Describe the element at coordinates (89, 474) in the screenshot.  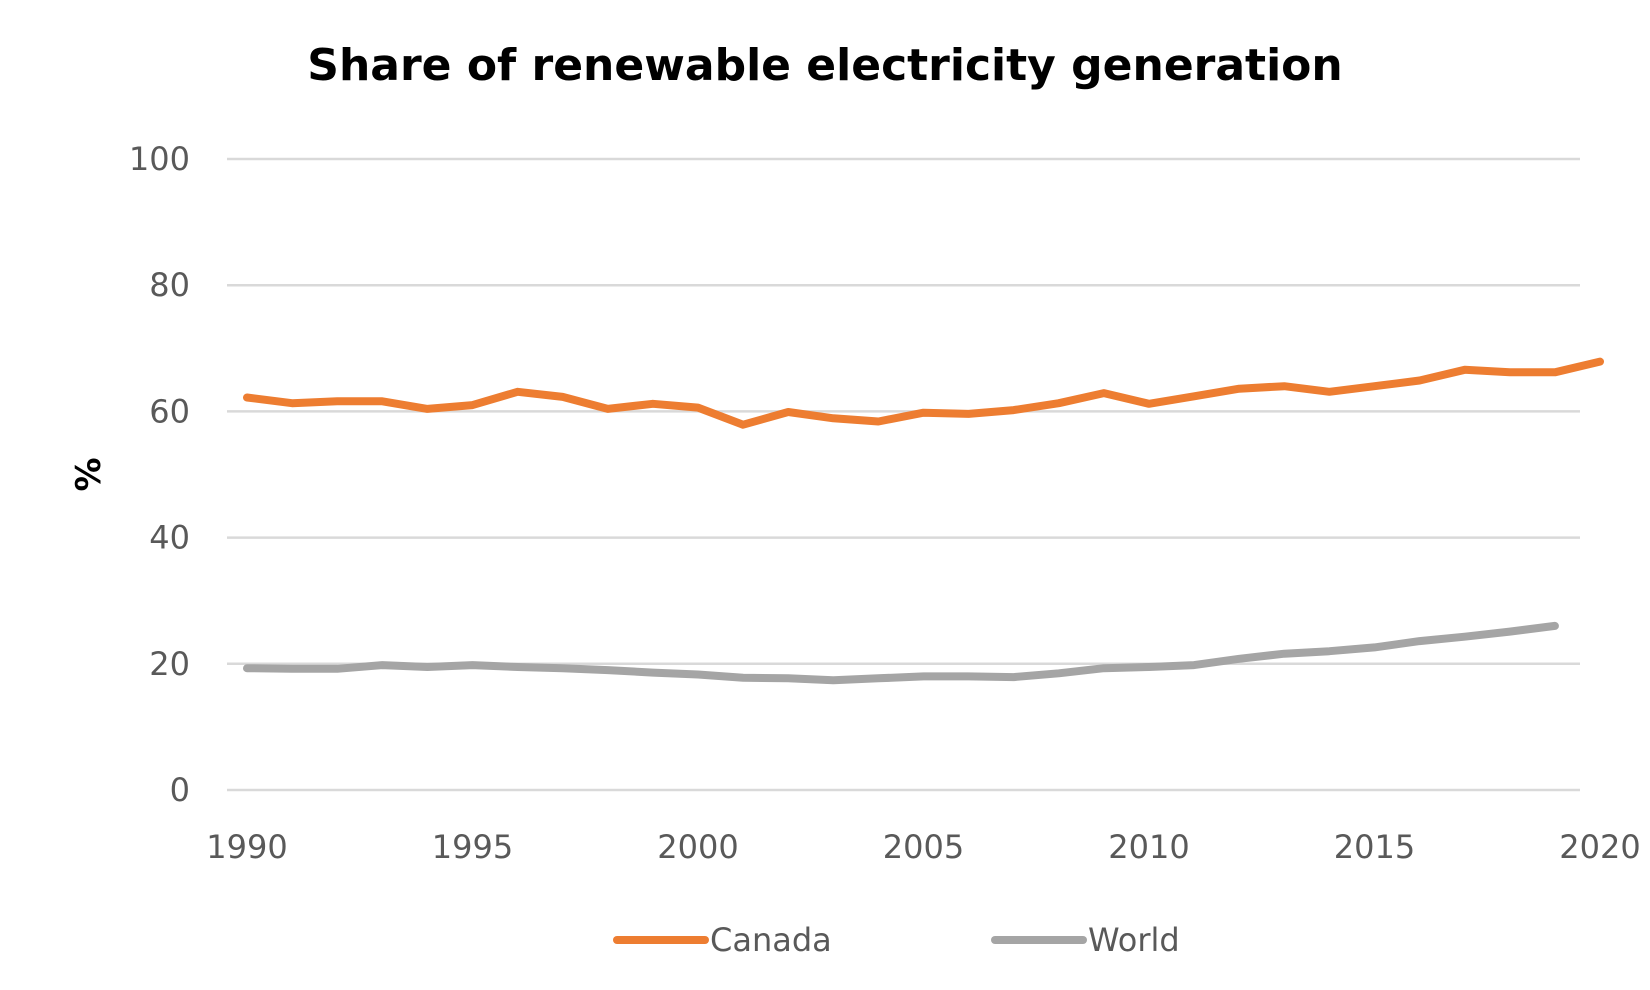
I see `y-axis-label: %` at that location.